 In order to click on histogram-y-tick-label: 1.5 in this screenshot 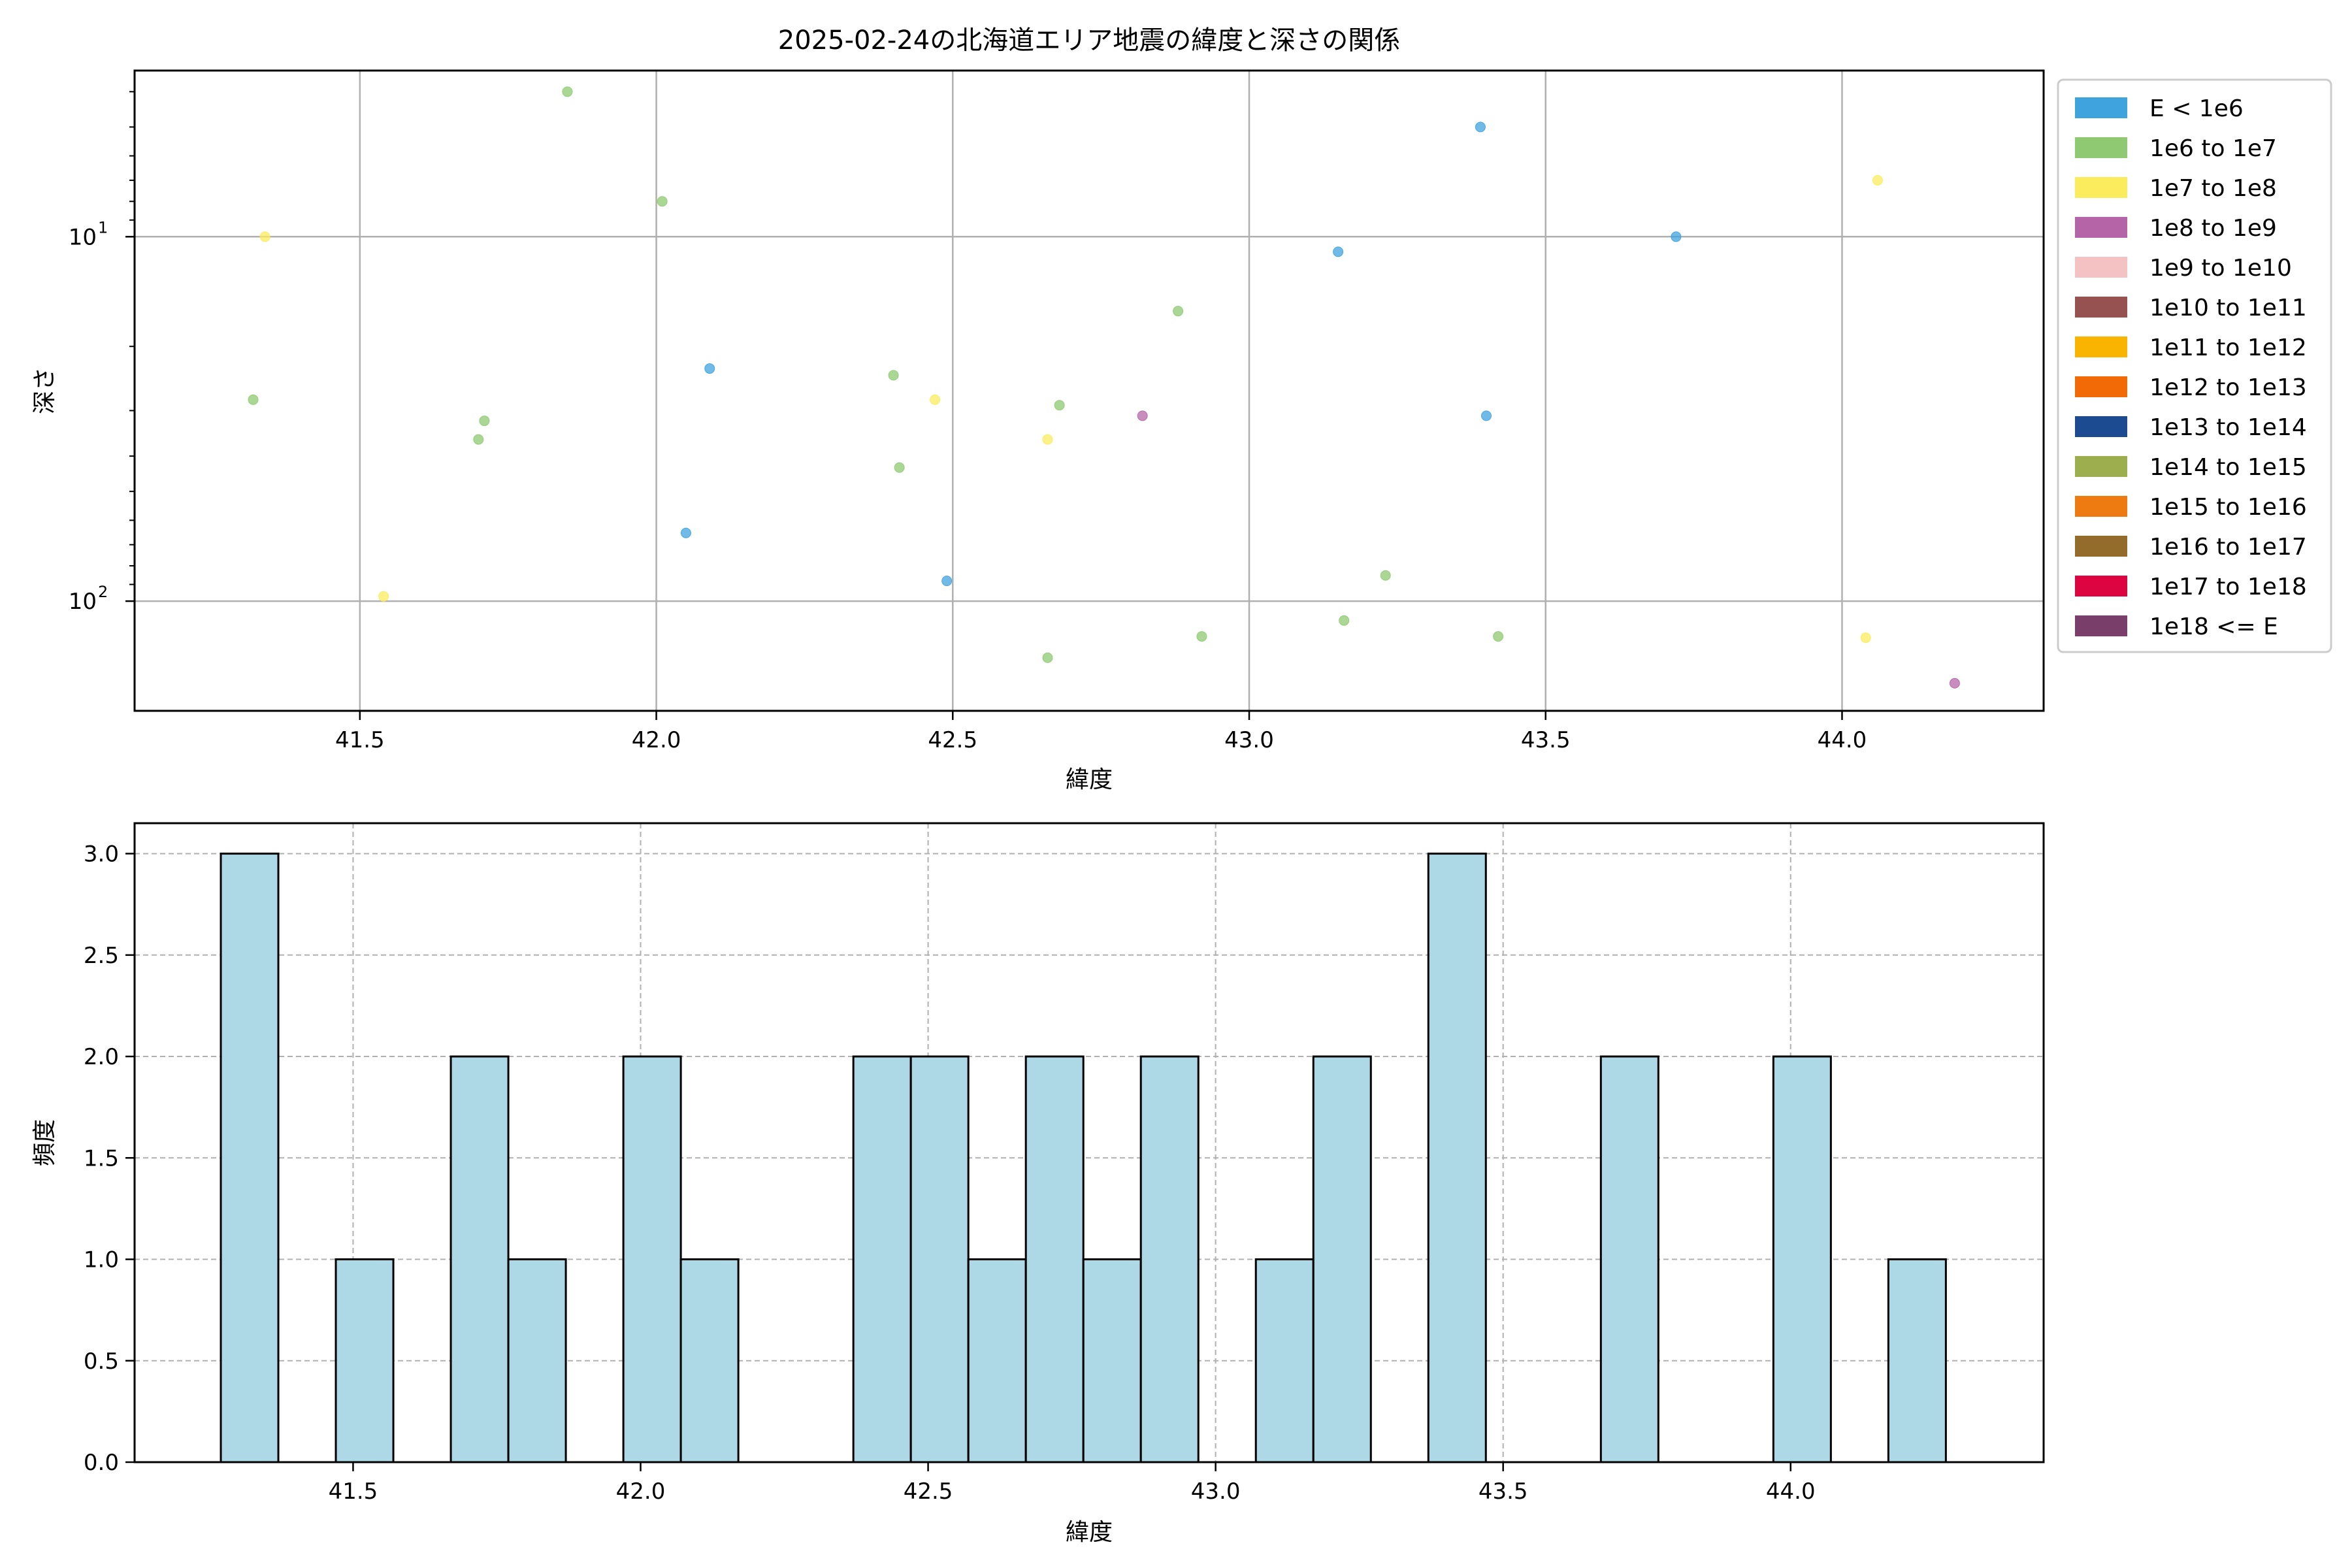, I will do `click(101, 1158)`.